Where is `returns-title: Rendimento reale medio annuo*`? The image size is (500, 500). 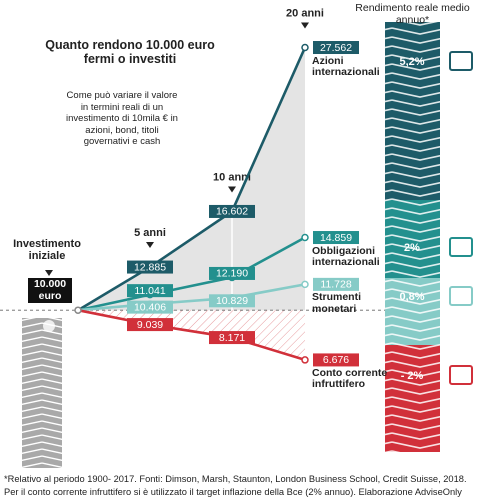 returns-title: Rendimento reale medio annuo* is located at coordinates (412, 14).